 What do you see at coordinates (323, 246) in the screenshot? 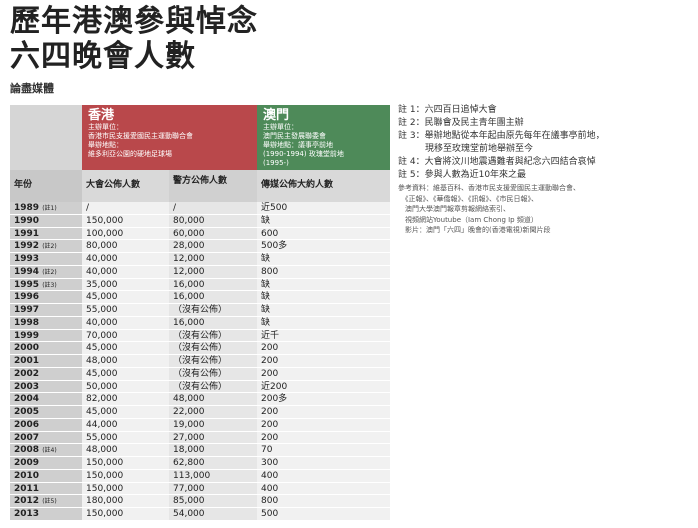
I see `macau-count-cell: 500多` at bounding box center [323, 246].